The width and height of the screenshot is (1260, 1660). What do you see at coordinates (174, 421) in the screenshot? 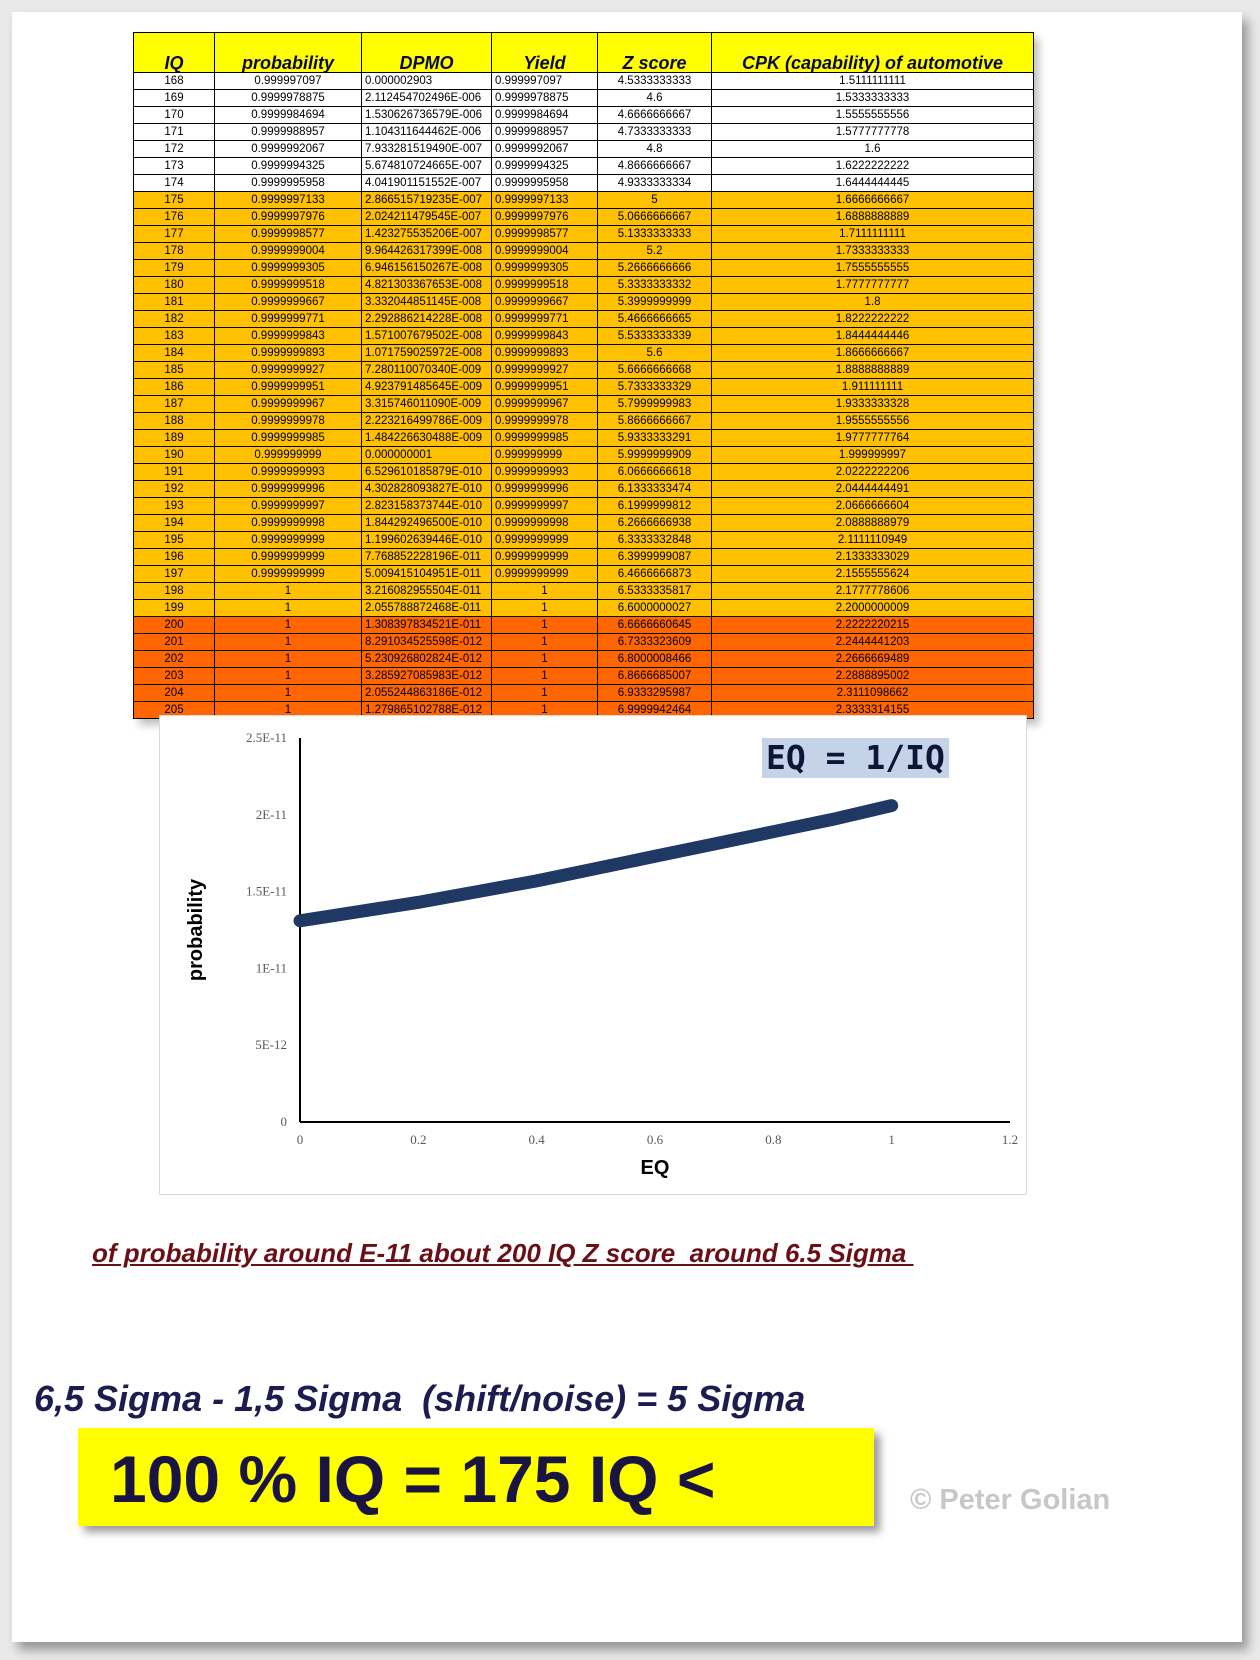
I see `cell-iq: 188` at bounding box center [174, 421].